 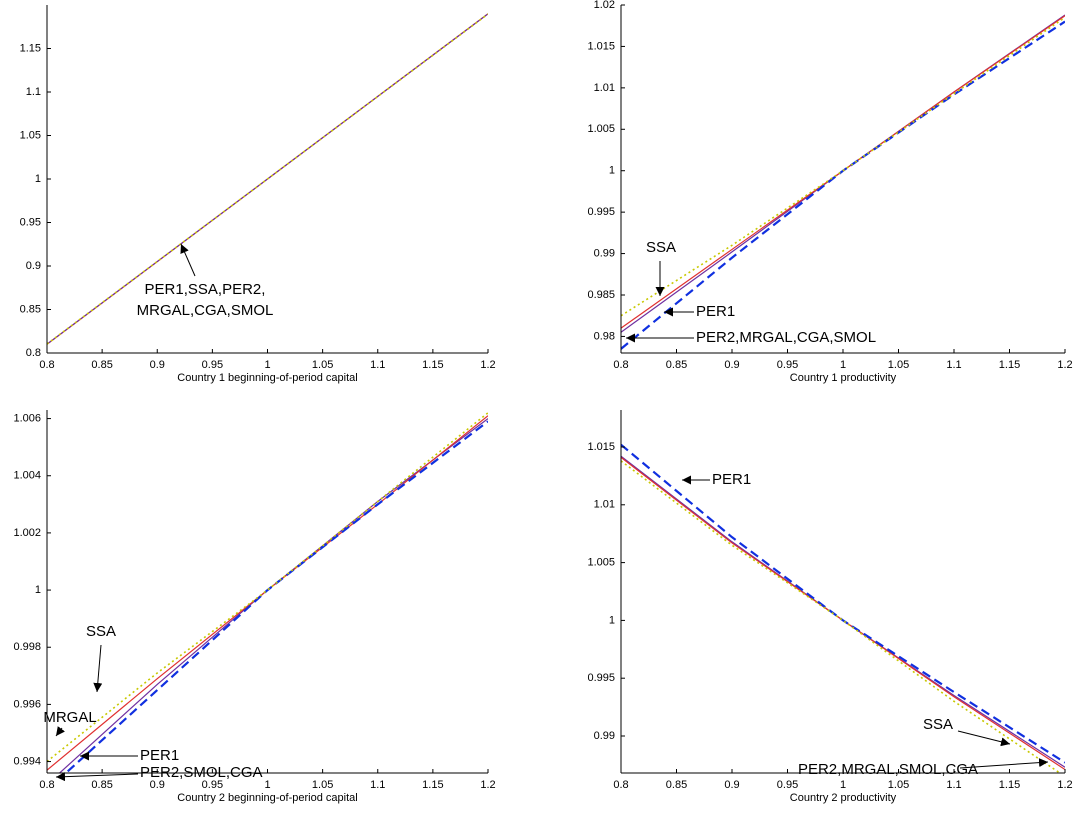 I want to click on annotation: MRGAL, so click(x=69, y=717).